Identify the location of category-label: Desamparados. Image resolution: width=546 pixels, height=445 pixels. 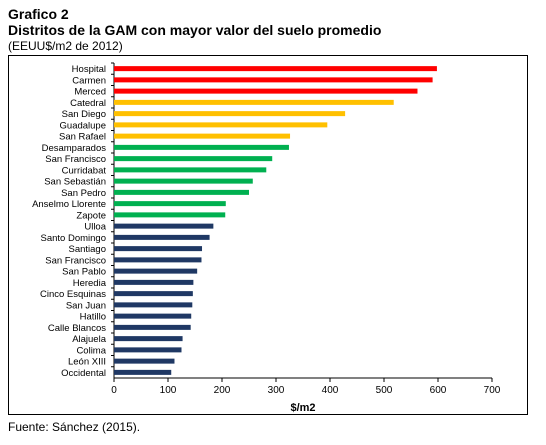
(74, 148).